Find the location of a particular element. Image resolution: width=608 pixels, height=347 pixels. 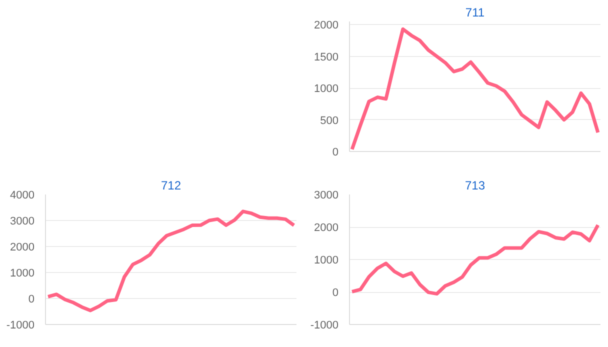

y-tick-label: 500 is located at coordinates (329, 120).